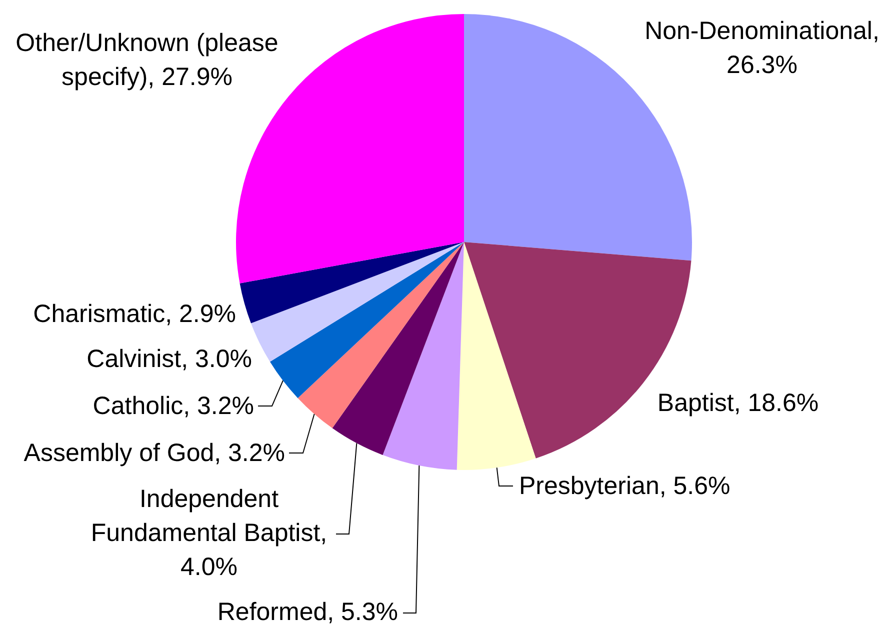  Describe the element at coordinates (134, 314) in the screenshot. I see `slice-label: Charismatic, 2.9%` at that location.